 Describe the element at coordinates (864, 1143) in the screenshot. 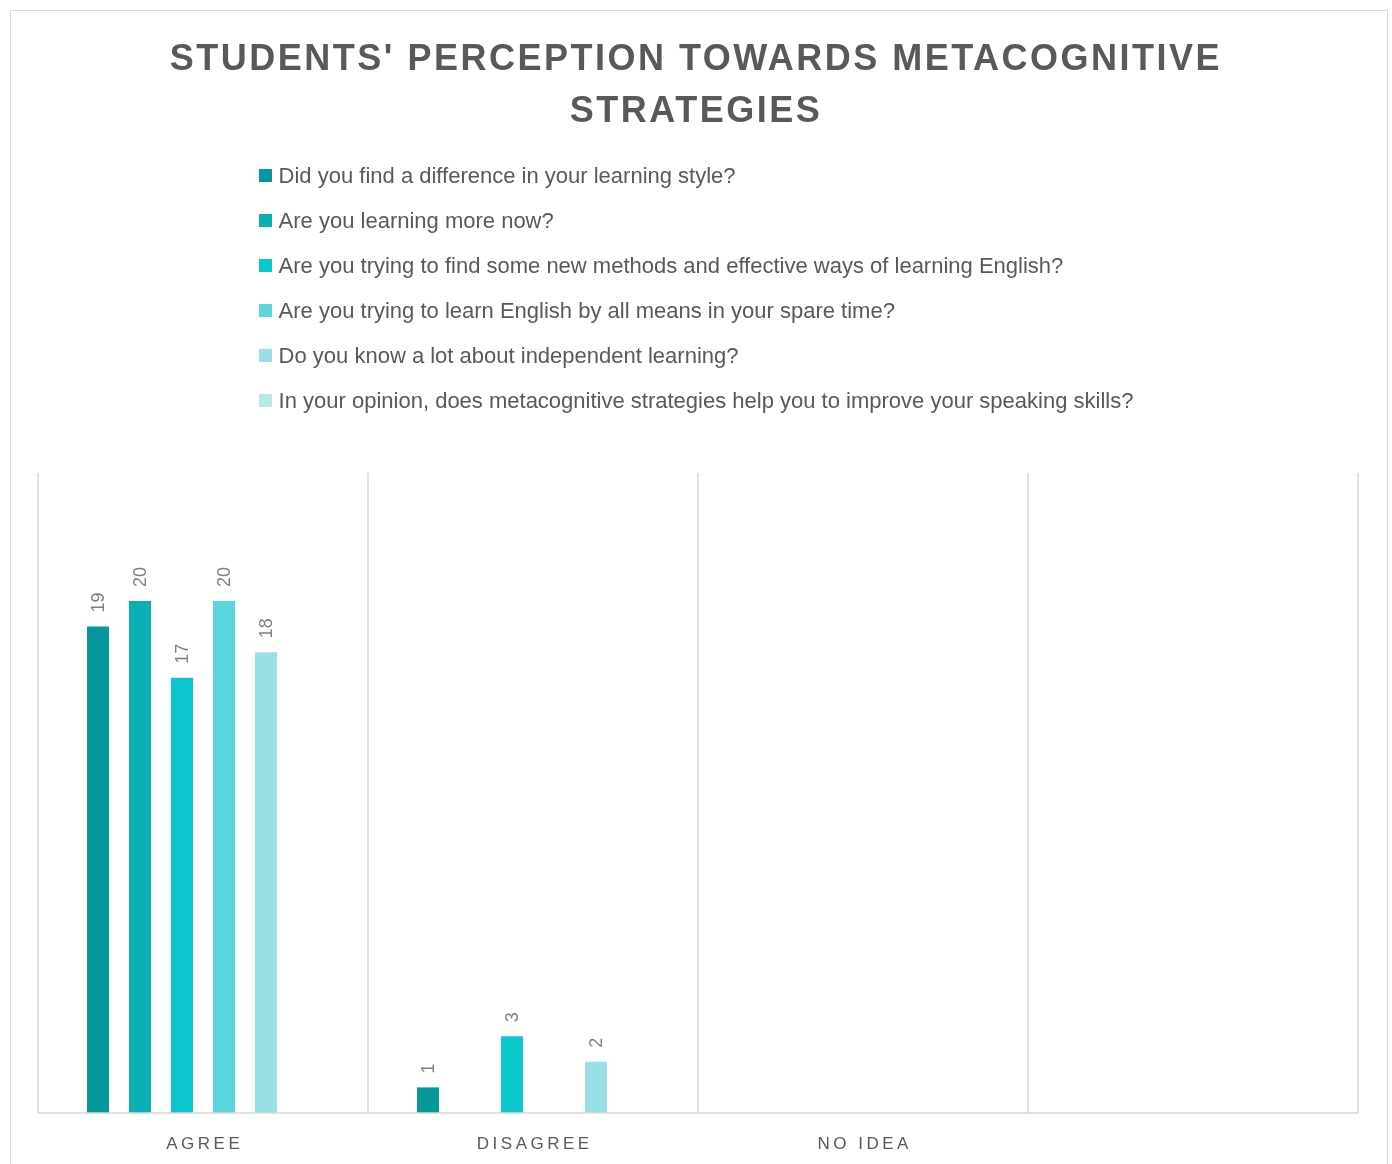

I see `x-tick-label: NO IDEA` at that location.